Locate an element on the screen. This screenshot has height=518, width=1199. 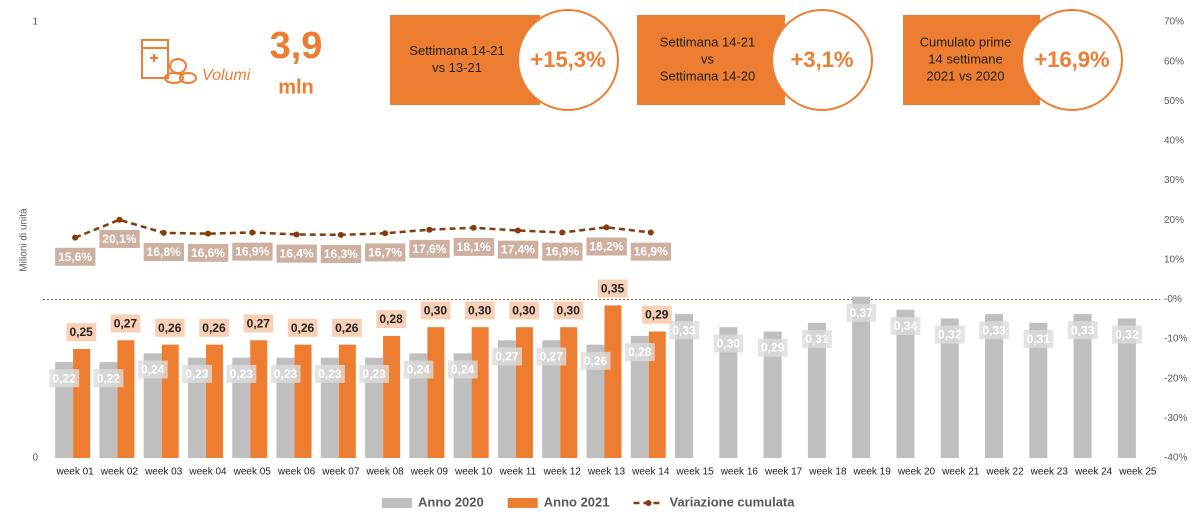
annotation-text: Cumulato prime is located at coordinates (966, 41).